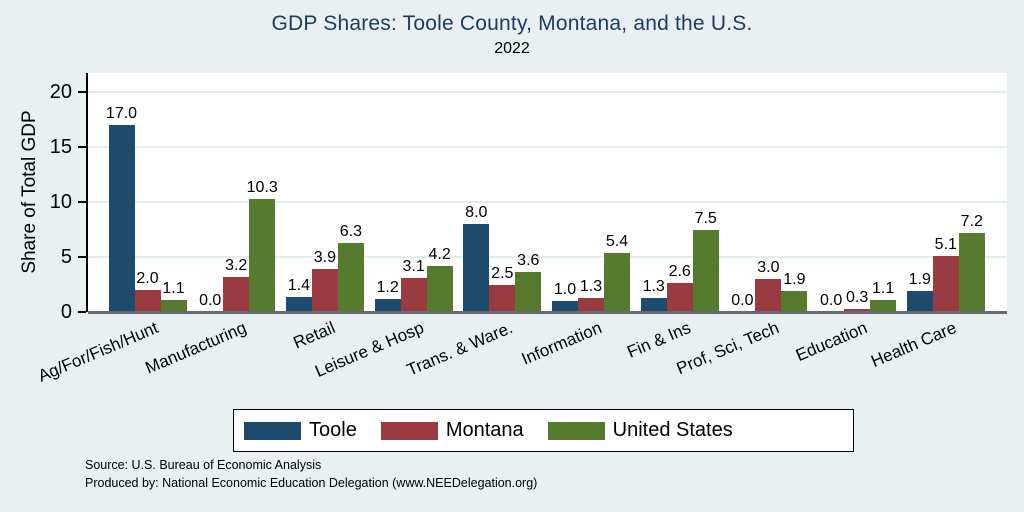  I want to click on x-axis-label: Education, so click(832, 342).